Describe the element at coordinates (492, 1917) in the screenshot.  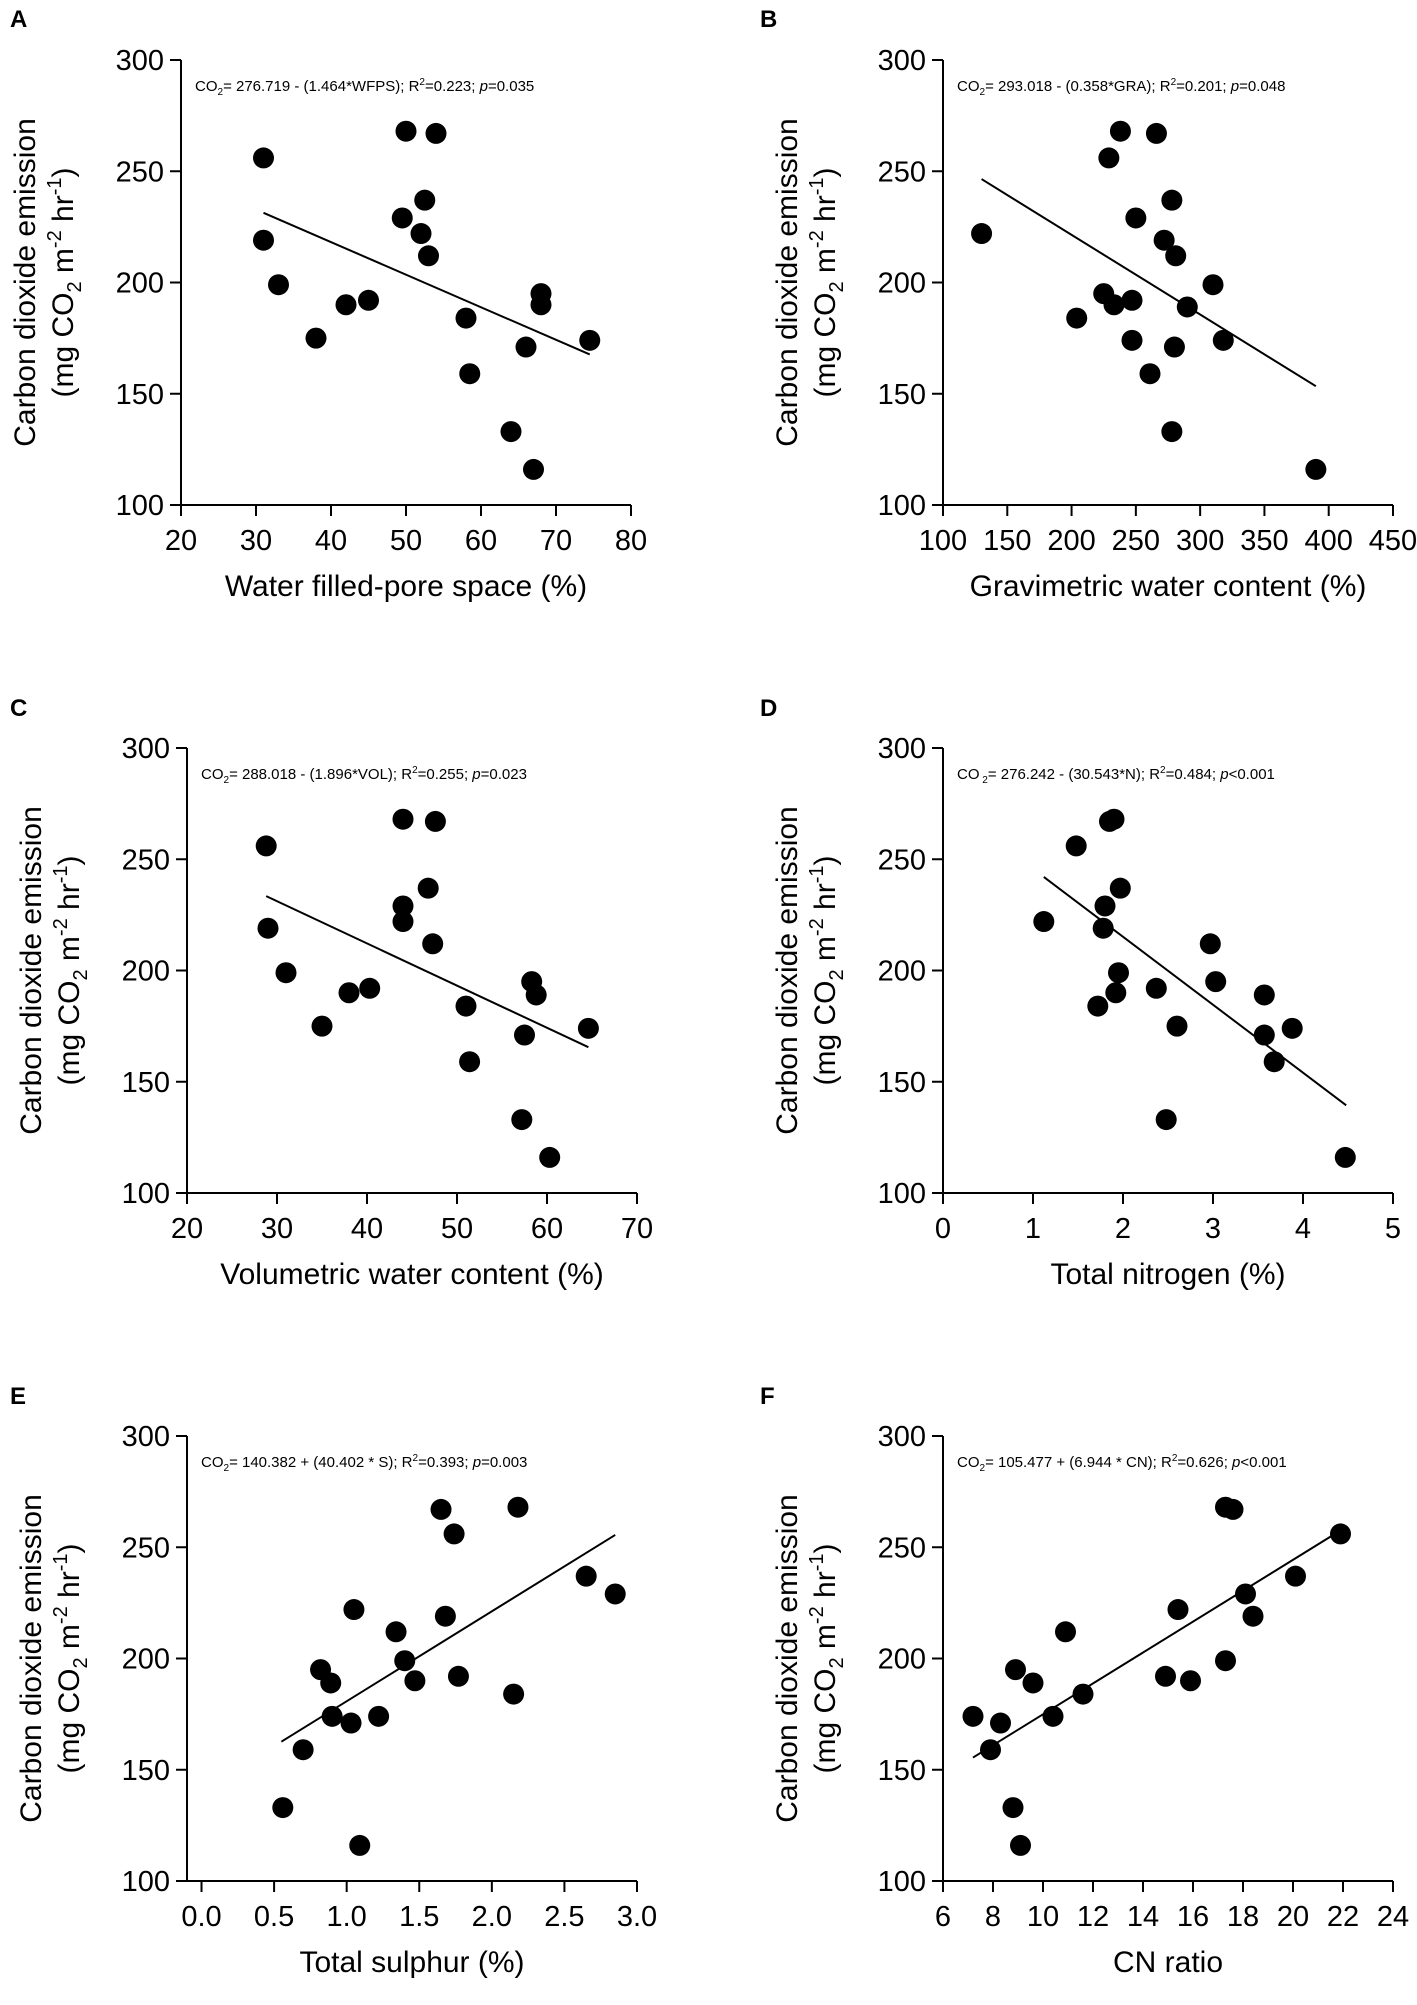
I see `x-tick-label: 2.0` at that location.